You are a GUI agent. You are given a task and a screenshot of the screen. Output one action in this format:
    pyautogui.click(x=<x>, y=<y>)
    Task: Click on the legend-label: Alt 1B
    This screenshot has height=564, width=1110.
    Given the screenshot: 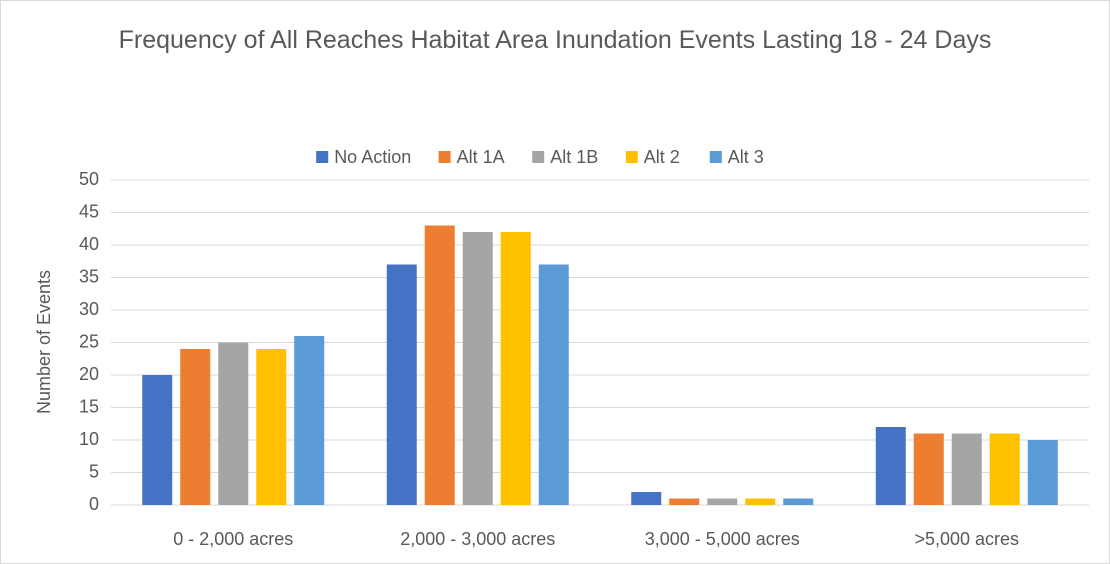 What is the action you would take?
    pyautogui.click(x=574, y=157)
    